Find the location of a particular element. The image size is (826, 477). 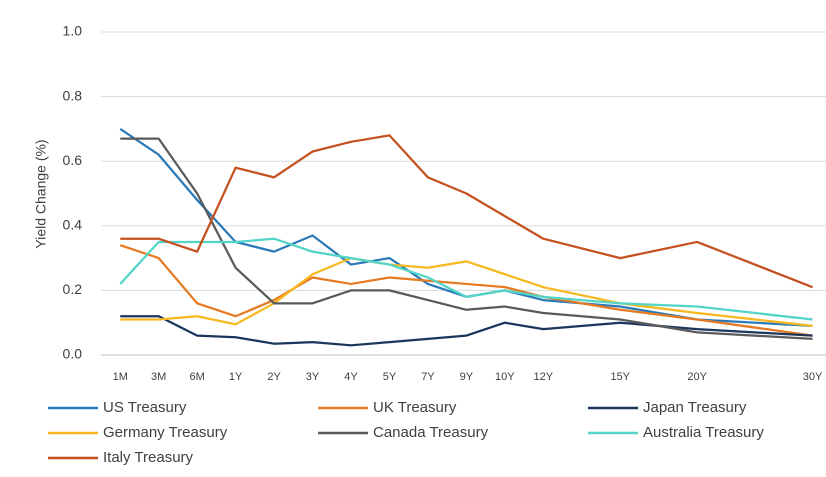

legend-label: Australia Treasury is located at coordinates (703, 432).